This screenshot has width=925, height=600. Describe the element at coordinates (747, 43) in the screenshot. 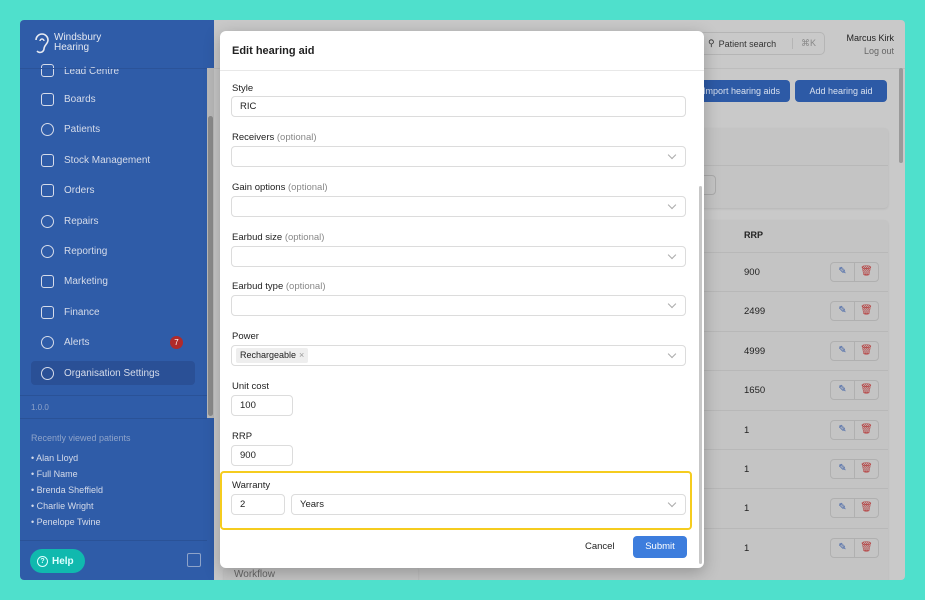

I see `search-label: Patient search` at that location.